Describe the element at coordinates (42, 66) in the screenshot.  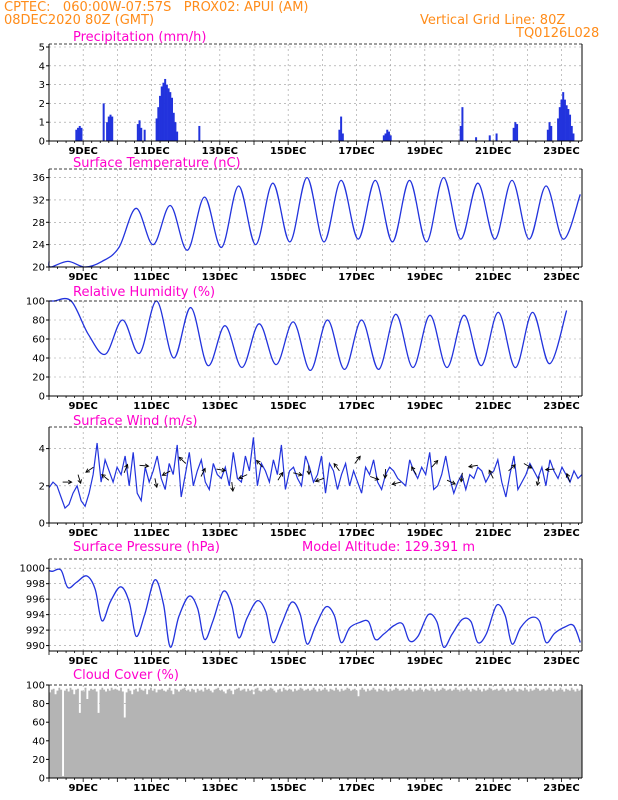
I see `y-tick-label: 4` at that location.